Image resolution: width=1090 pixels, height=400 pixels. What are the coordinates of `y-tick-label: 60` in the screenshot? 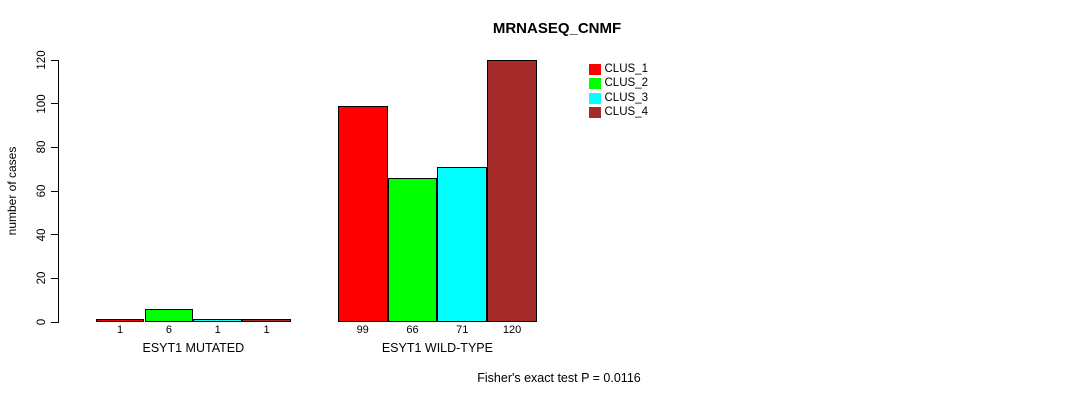 It's located at (42, 191).